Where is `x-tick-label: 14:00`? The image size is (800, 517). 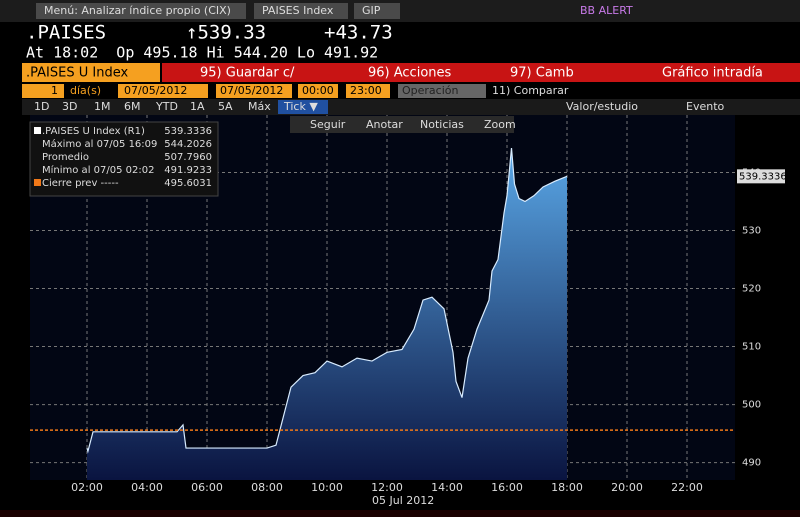 x-tick-label: 14:00 is located at coordinates (447, 487).